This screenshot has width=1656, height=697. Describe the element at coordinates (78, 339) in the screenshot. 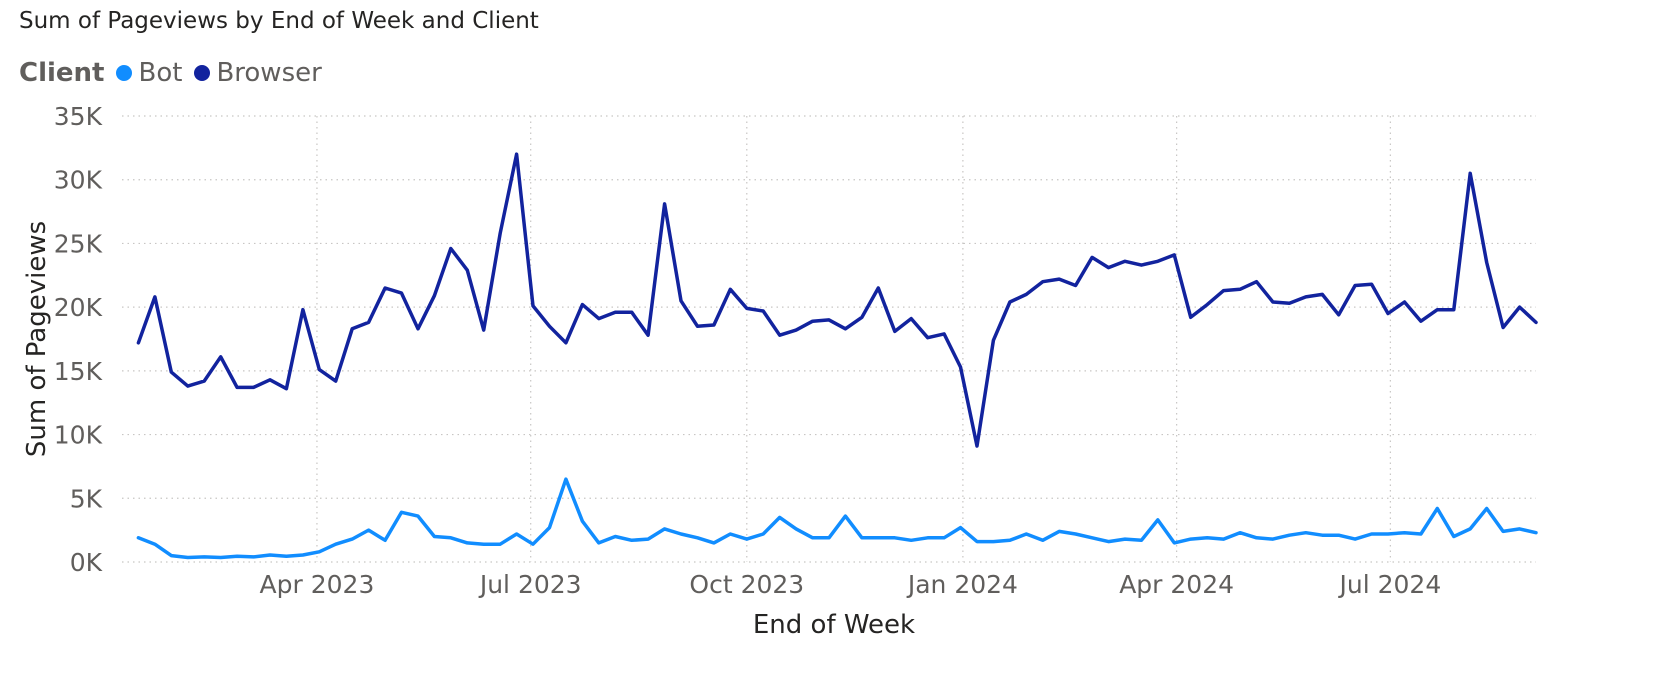

I see `y-axis: 0K 5K 10K 15K 20K 25K 30K 35K` at that location.